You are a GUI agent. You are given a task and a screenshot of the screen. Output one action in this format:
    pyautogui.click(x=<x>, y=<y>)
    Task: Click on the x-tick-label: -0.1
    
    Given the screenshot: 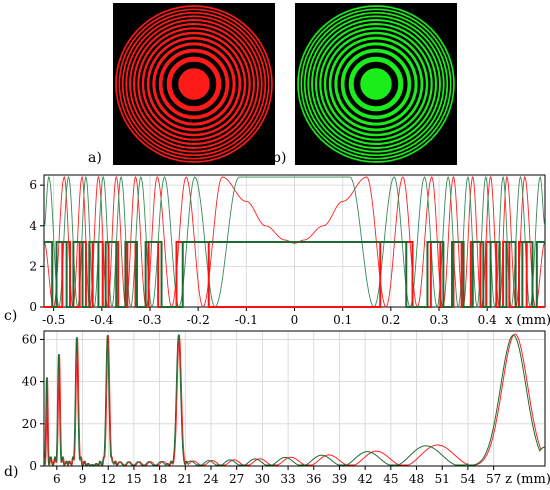 What is the action you would take?
    pyautogui.click(x=246, y=320)
    